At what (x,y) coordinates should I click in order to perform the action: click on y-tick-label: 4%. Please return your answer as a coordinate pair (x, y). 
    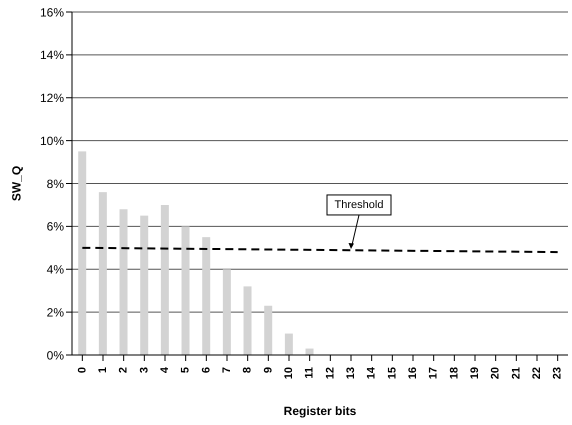
    Looking at the image, I should click on (55, 269).